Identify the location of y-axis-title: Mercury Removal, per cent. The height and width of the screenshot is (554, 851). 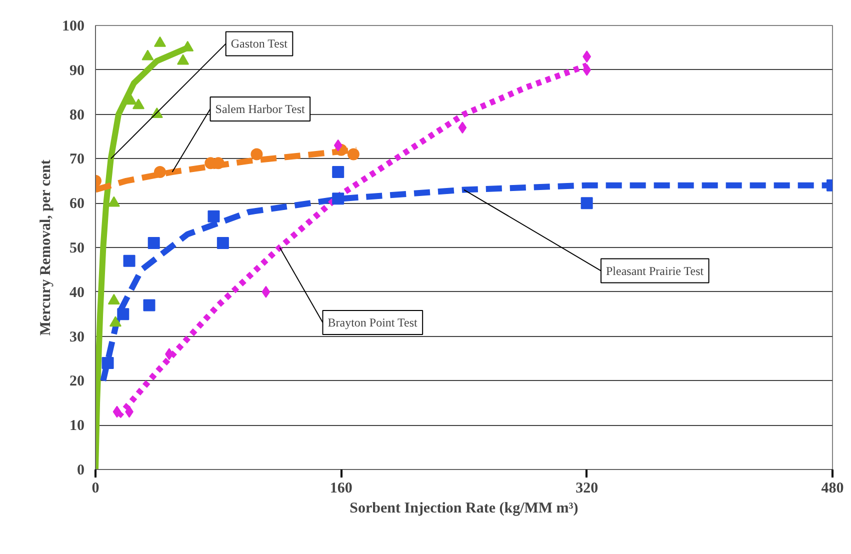
(46, 248).